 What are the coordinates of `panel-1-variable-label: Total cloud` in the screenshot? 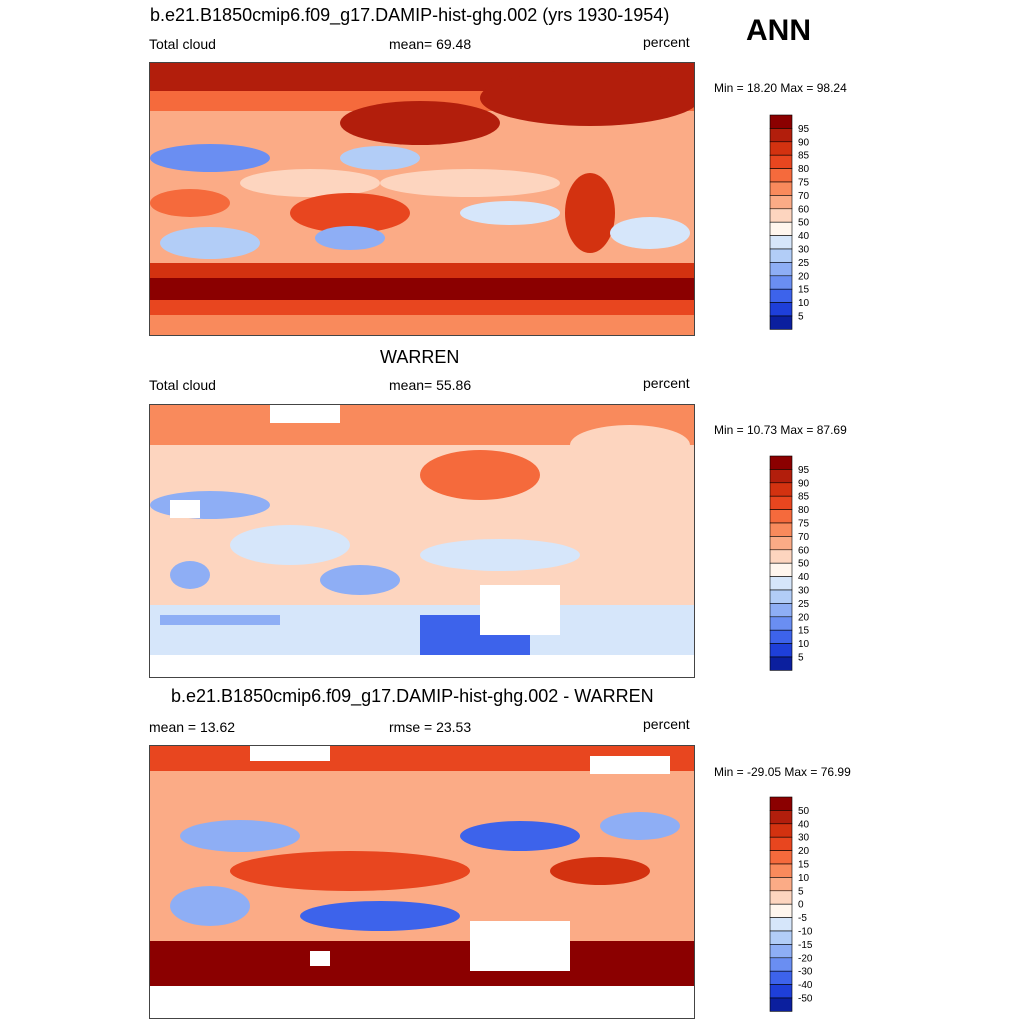 It's located at (182, 44).